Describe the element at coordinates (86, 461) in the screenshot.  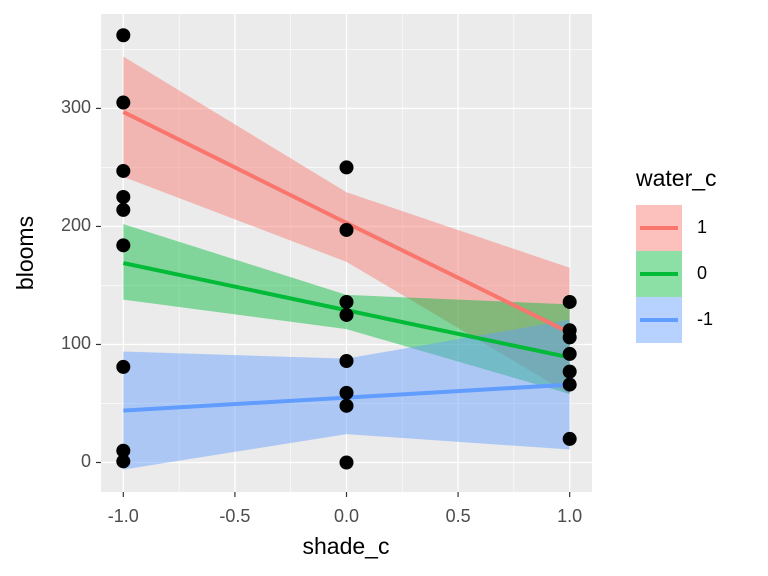
I see `y-tick-label: 0` at that location.